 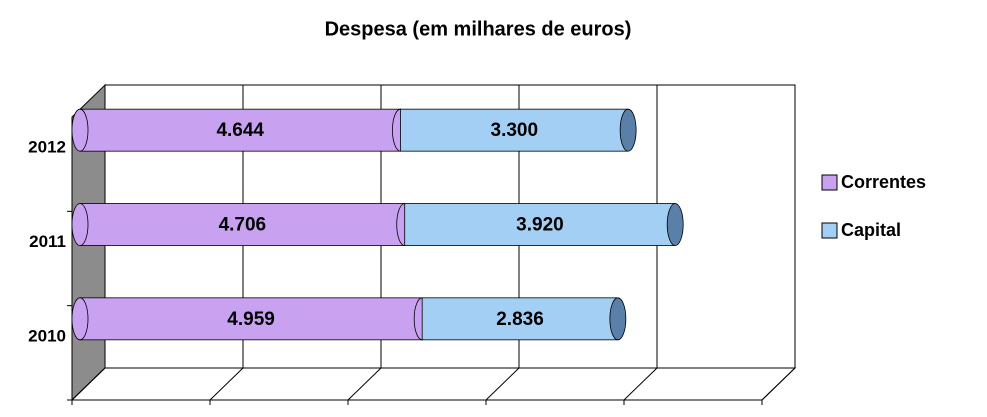 I want to click on y-tick-label: 2012, so click(x=47, y=147).